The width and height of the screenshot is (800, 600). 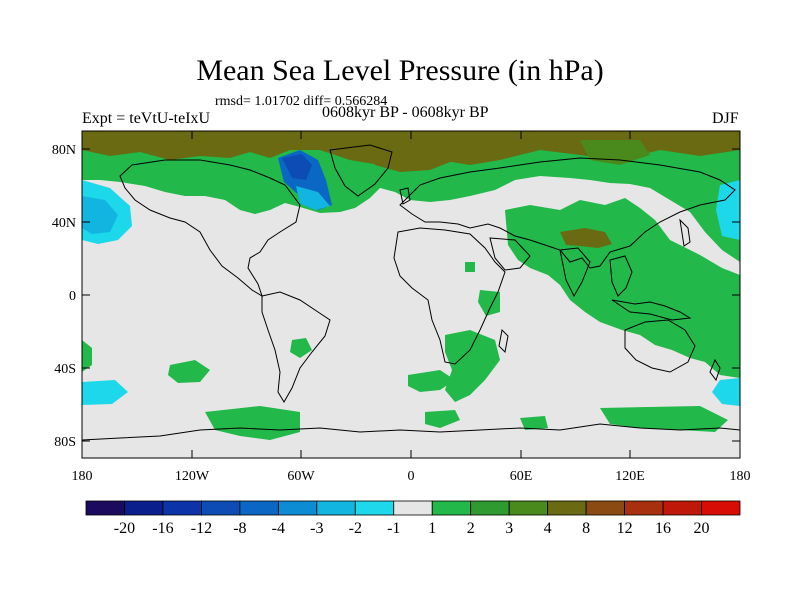 What do you see at coordinates (201, 528) in the screenshot?
I see `colorbar-label: -12` at bounding box center [201, 528].